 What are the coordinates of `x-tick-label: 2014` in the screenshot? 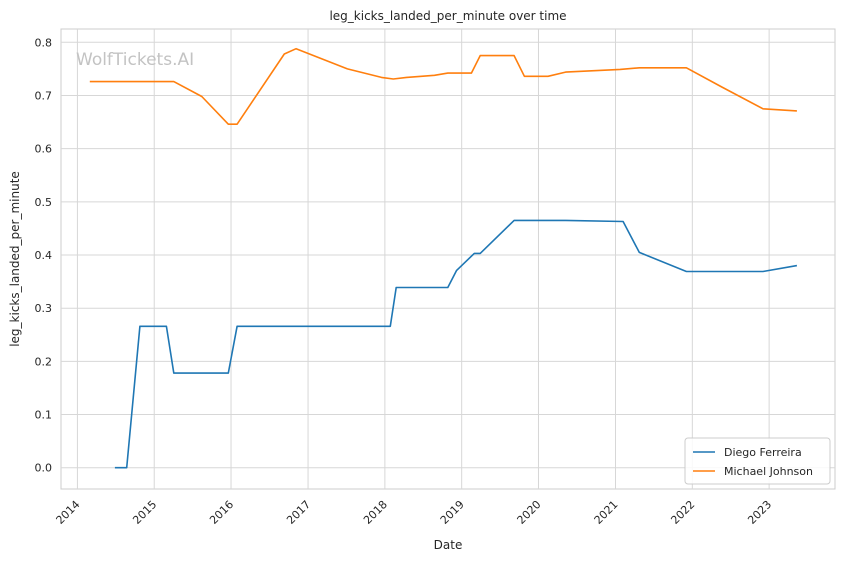 It's located at (68, 512).